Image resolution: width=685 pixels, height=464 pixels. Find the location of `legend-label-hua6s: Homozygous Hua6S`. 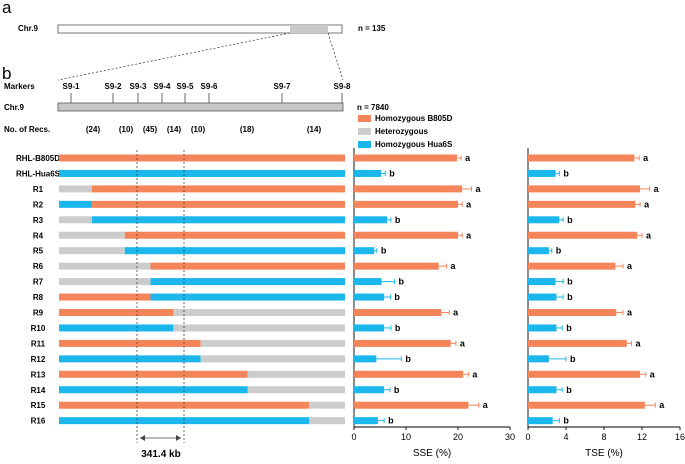

legend-label-hua6s: Homozygous Hua6S is located at coordinates (414, 144).